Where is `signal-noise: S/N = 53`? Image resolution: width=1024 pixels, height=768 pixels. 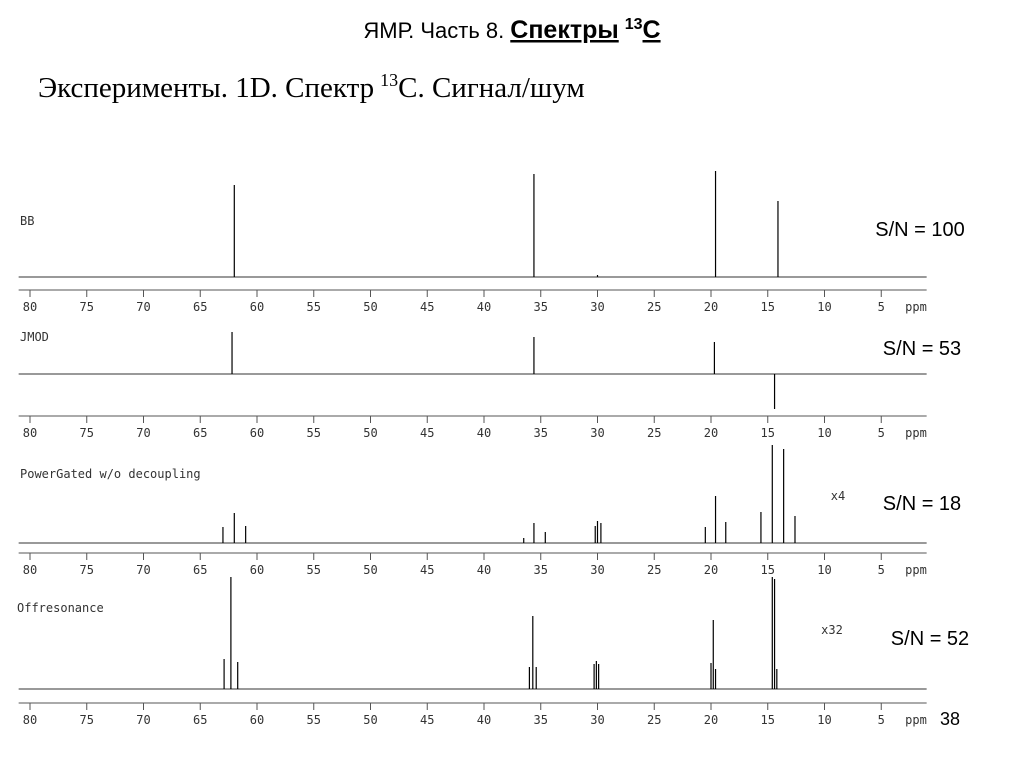 signal-noise: S/N = 53 is located at coordinates (922, 349).